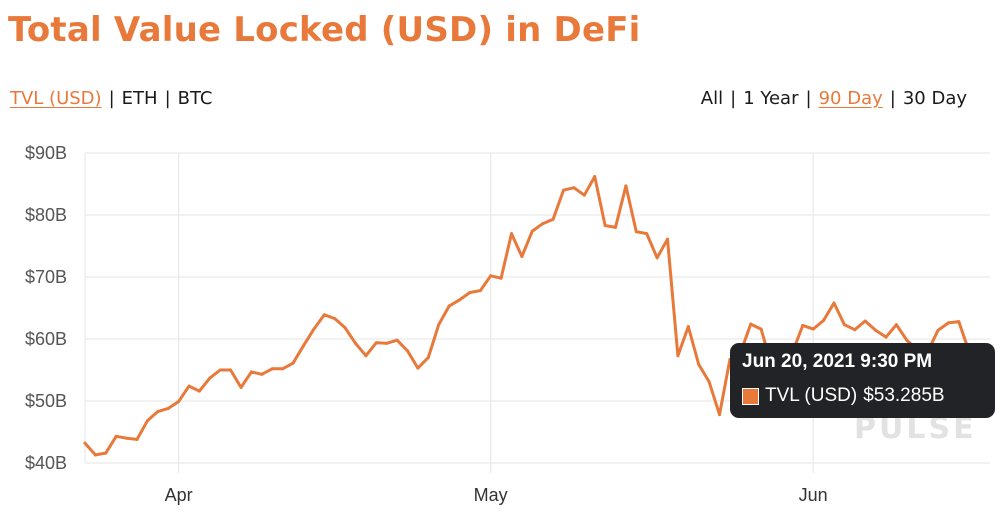 This screenshot has height=516, width=1000. What do you see at coordinates (195, 98) in the screenshot?
I see `toggle-btc: BTC` at bounding box center [195, 98].